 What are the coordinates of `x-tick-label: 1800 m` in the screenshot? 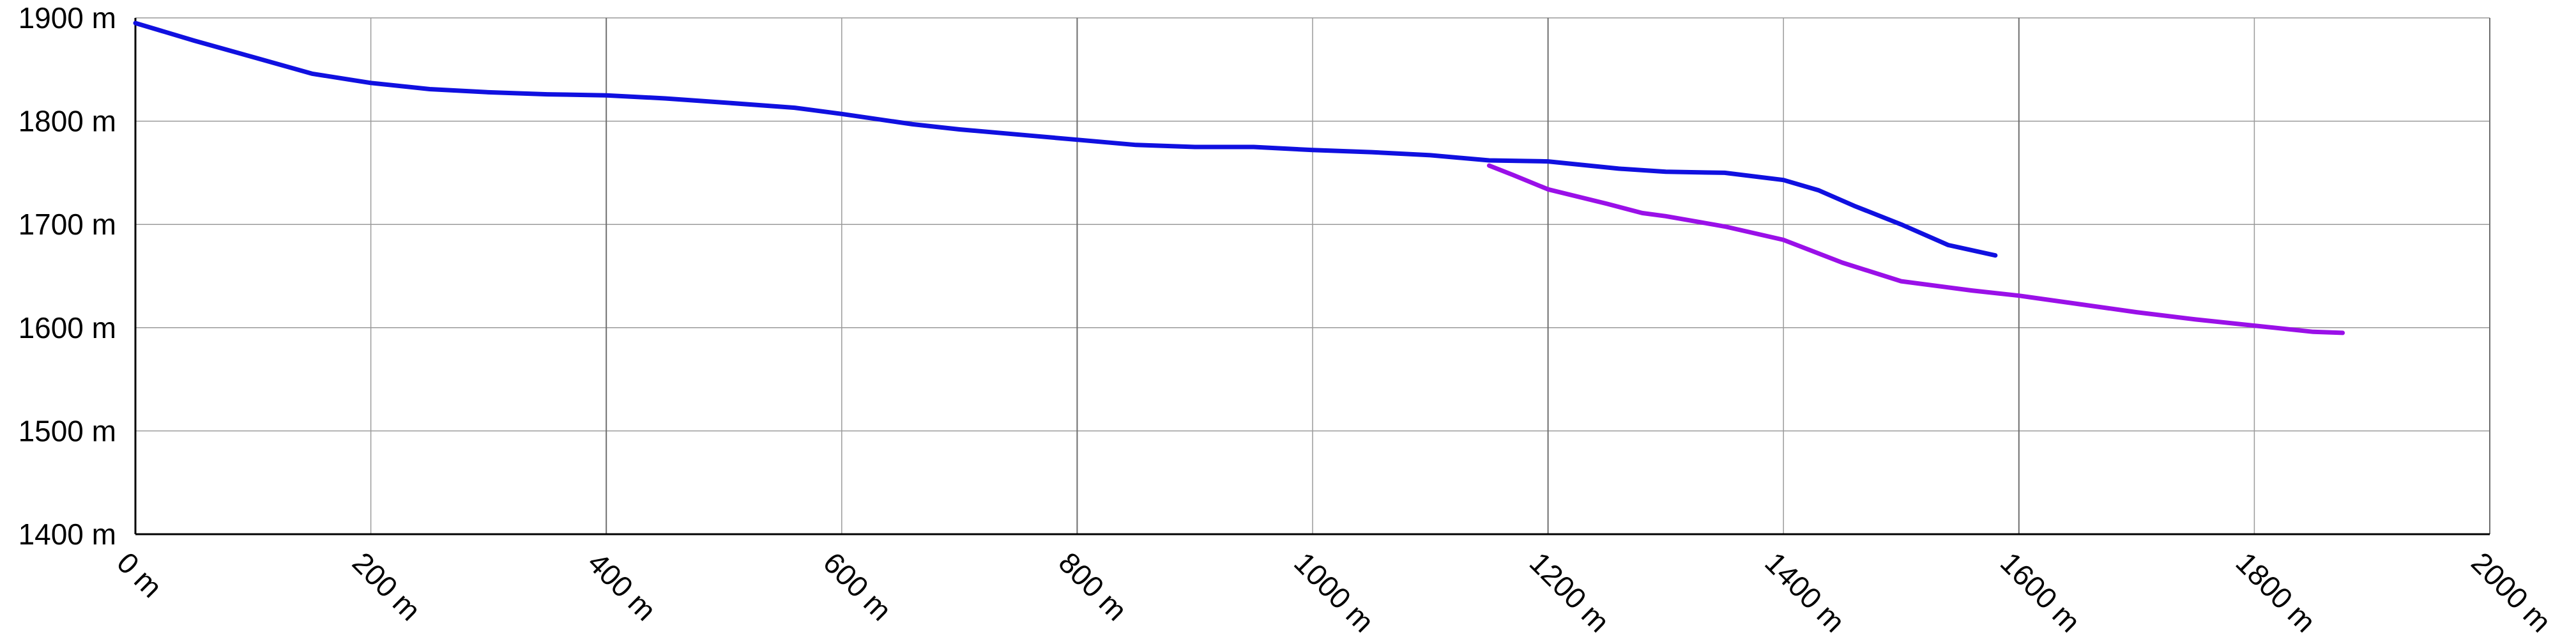 It's located at (2276, 592).